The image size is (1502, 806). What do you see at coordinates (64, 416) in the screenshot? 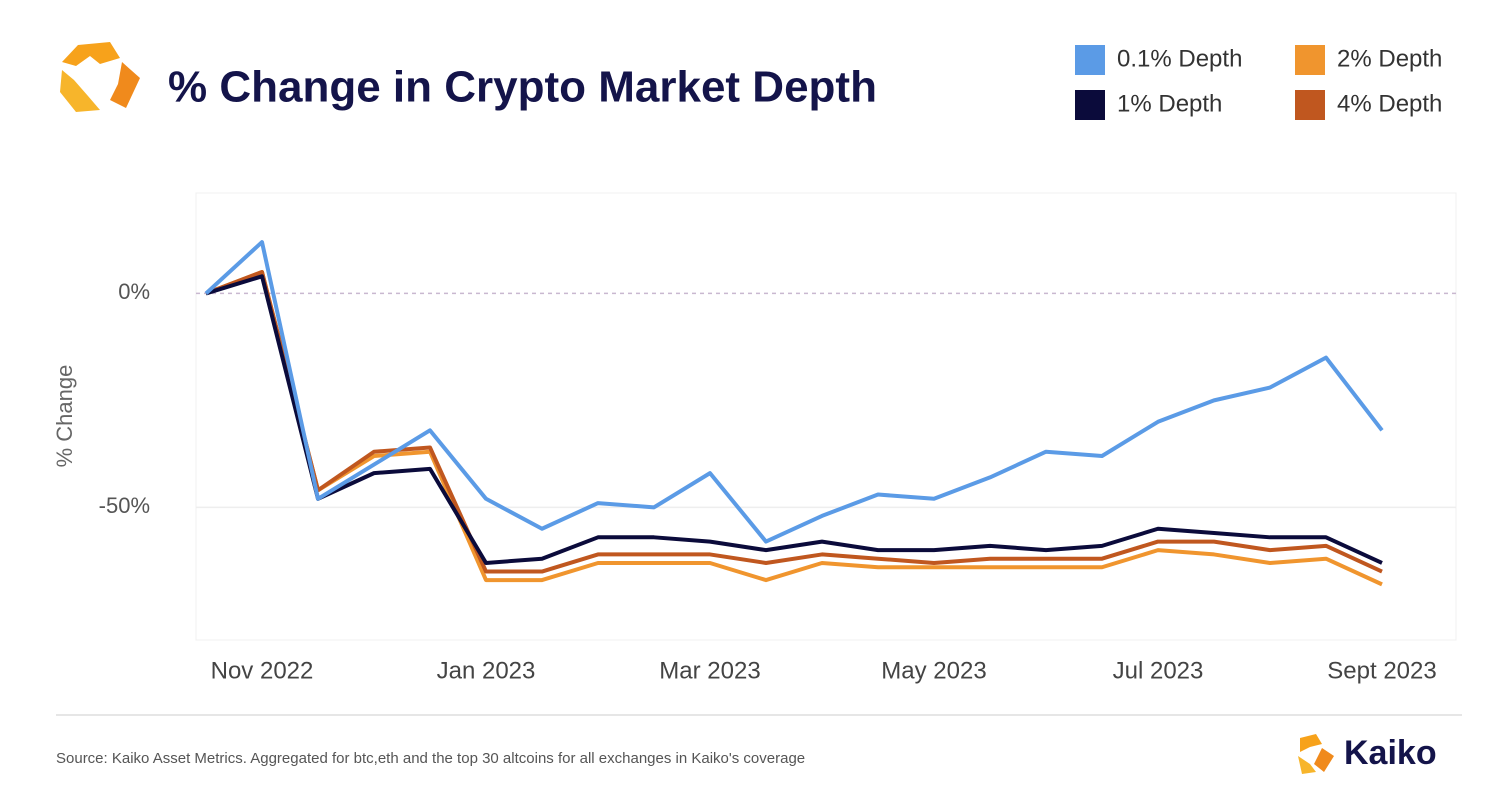
I see `y-axis-title: % Change` at bounding box center [64, 416].